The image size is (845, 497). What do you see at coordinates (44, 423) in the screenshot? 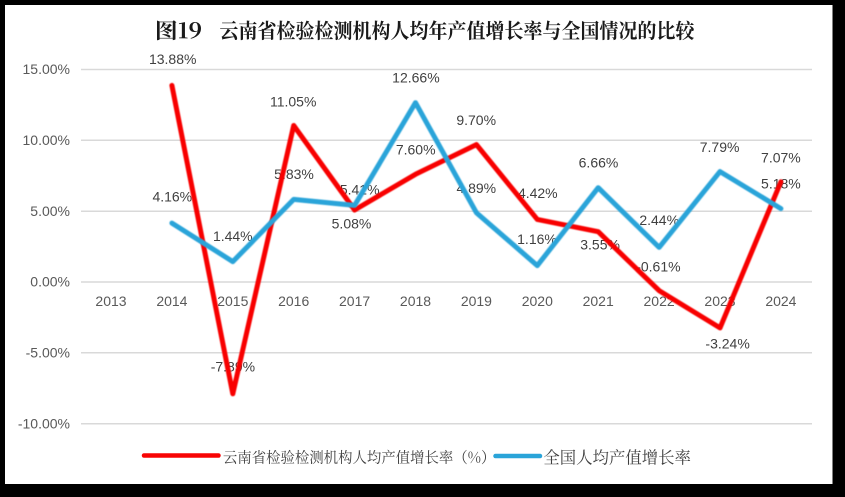
I see `svg-text: -10.00%` at bounding box center [44, 423].